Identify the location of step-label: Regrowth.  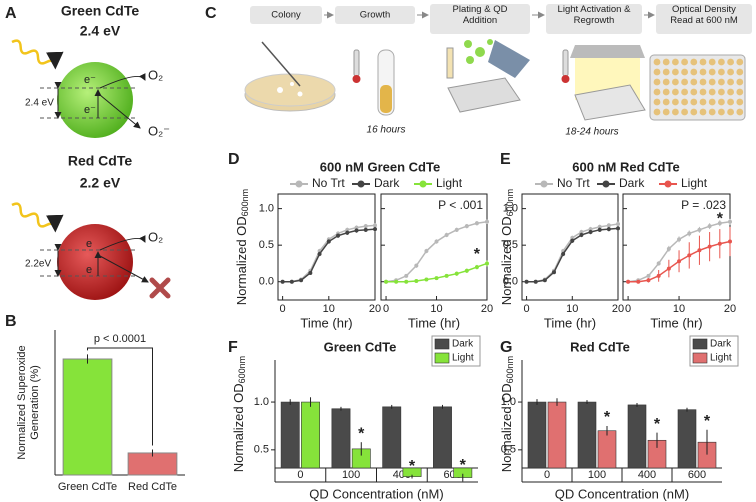
(594, 20).